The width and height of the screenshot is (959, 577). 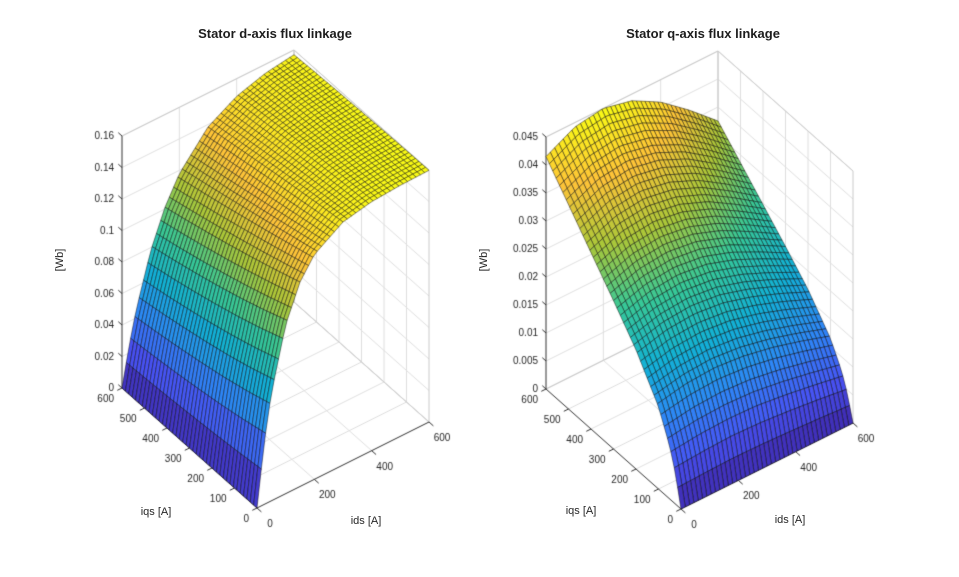 I want to click on plot1-zlabel: [Wb], so click(x=60, y=260).